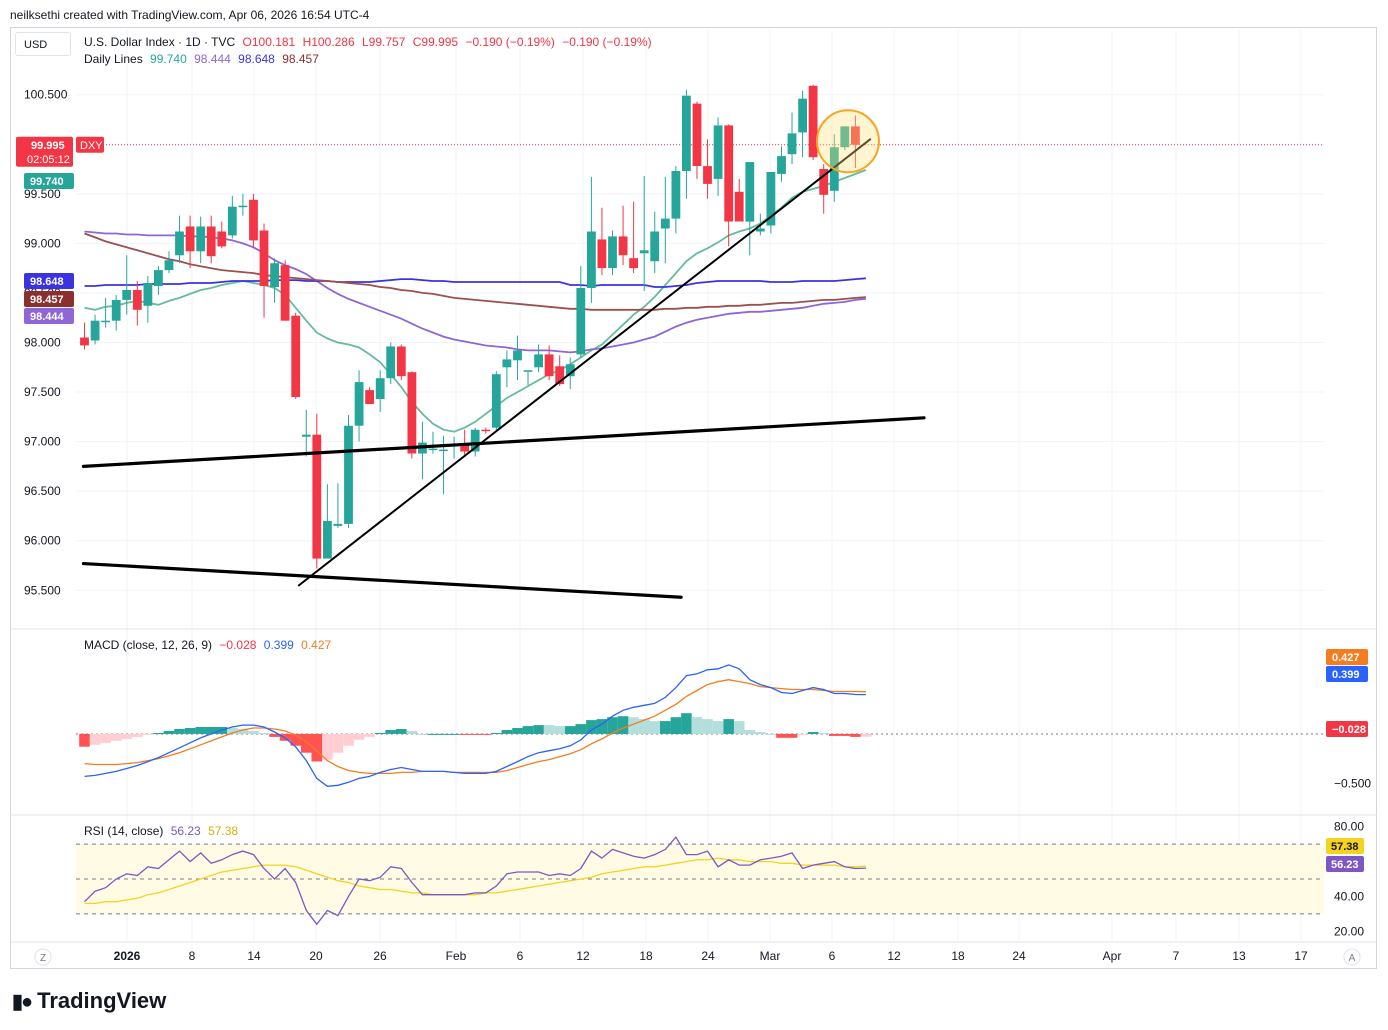  What do you see at coordinates (43, 44) in the screenshot?
I see `currency-selector: USD` at bounding box center [43, 44].